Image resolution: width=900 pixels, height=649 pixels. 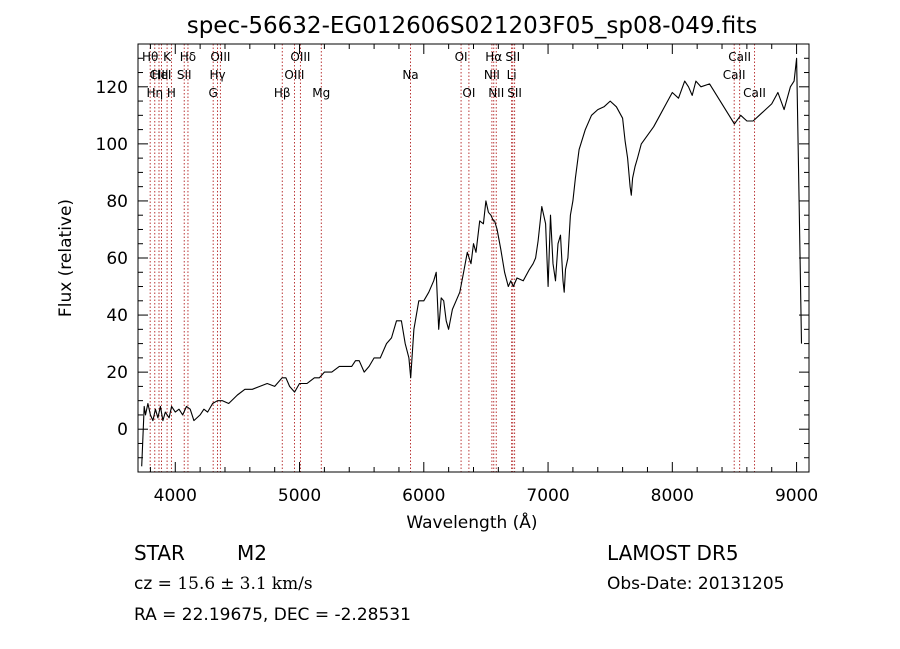 I want to click on line-marker-label-3: HeI, so click(x=162, y=75).